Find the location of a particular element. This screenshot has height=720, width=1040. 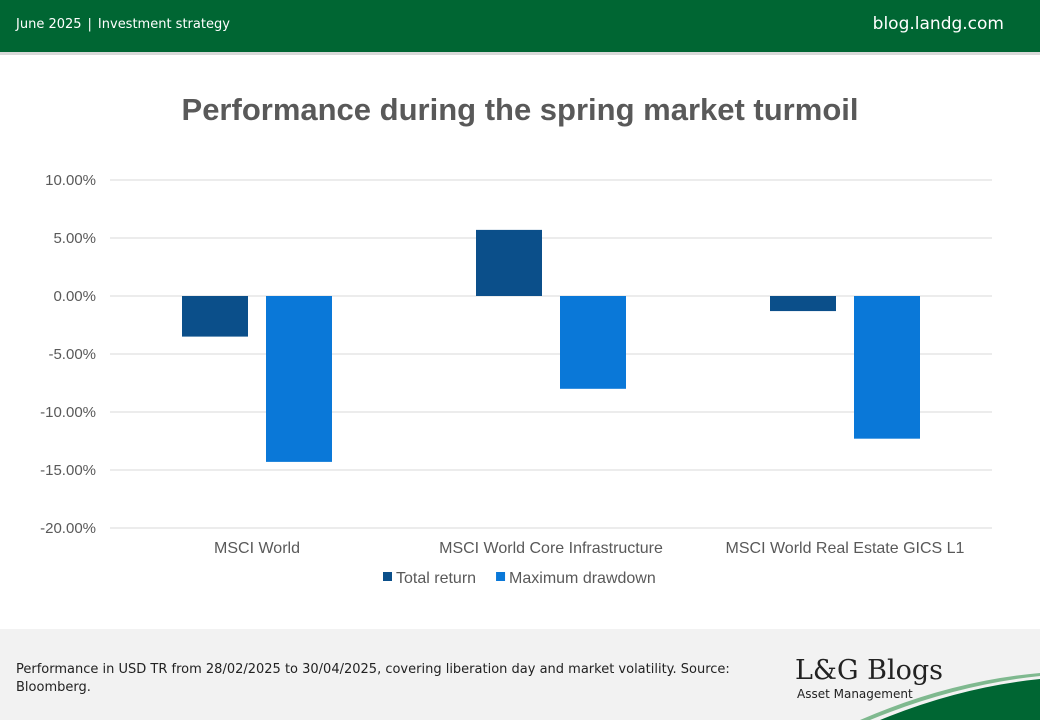

y-tick-label: -20.00% is located at coordinates (68, 528).